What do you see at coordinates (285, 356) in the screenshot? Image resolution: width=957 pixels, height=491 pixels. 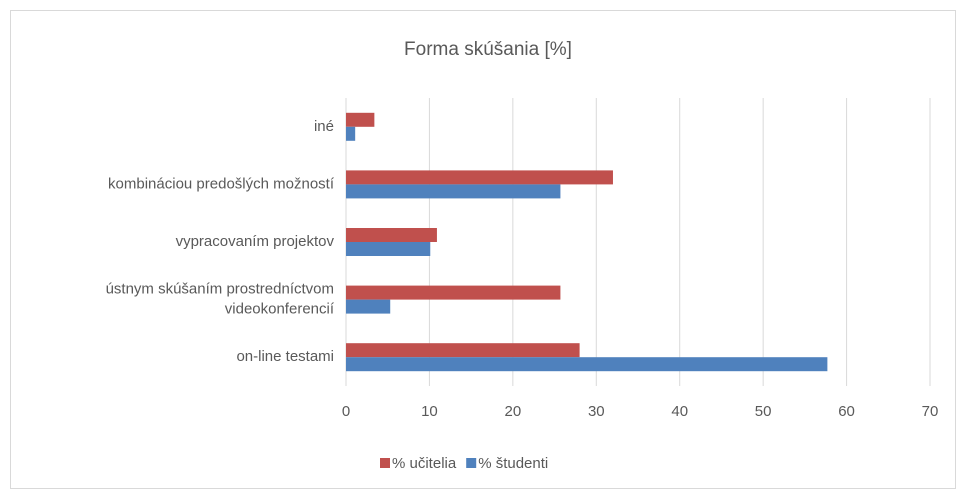 I see `y-tick-label: on-line testami` at bounding box center [285, 356].